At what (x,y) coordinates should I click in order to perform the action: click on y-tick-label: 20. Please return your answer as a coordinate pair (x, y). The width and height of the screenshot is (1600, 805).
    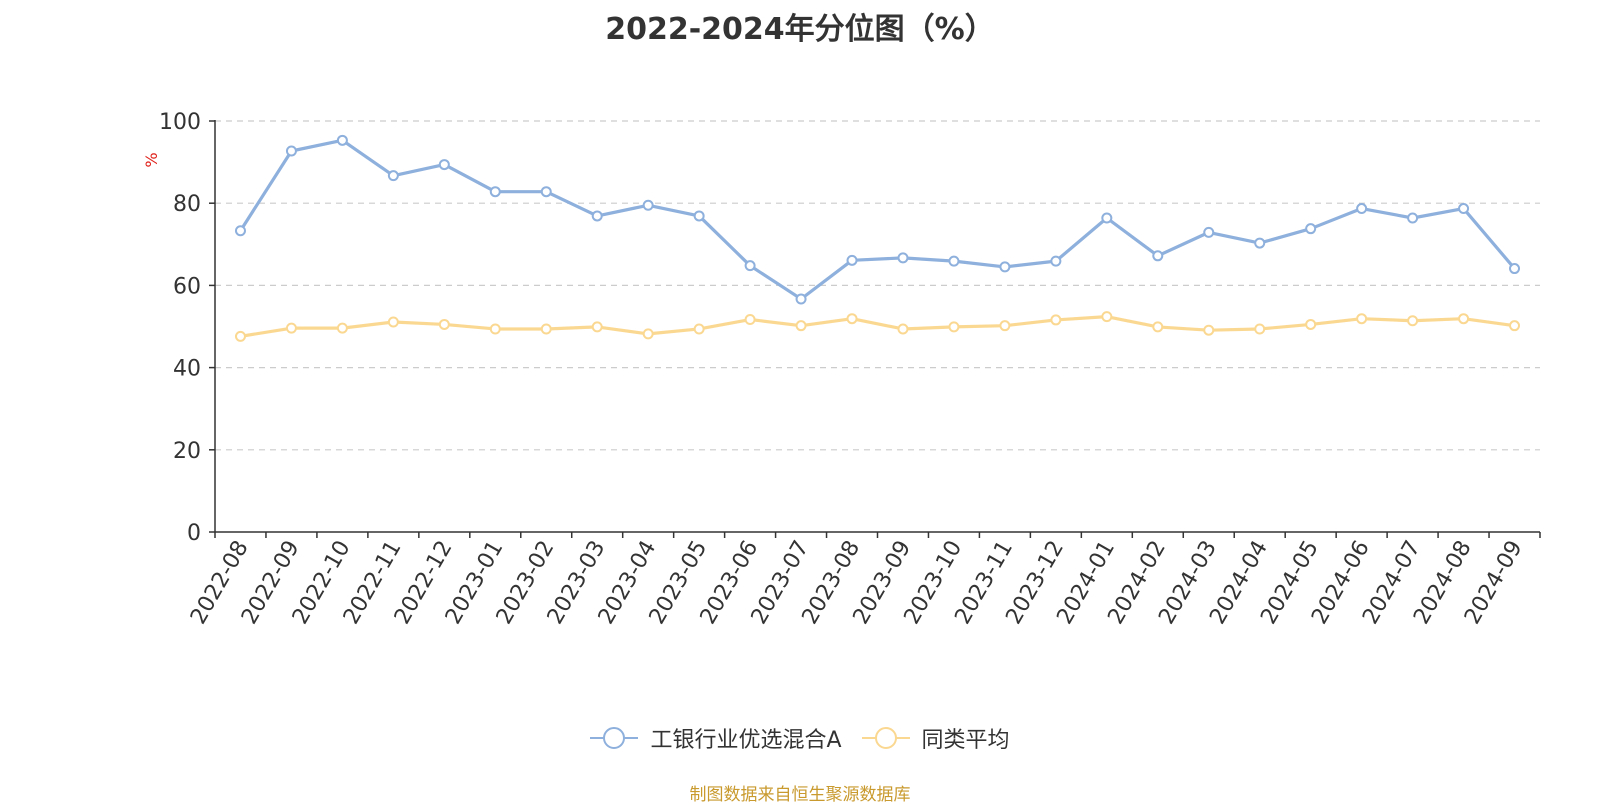
    Looking at the image, I should click on (187, 451).